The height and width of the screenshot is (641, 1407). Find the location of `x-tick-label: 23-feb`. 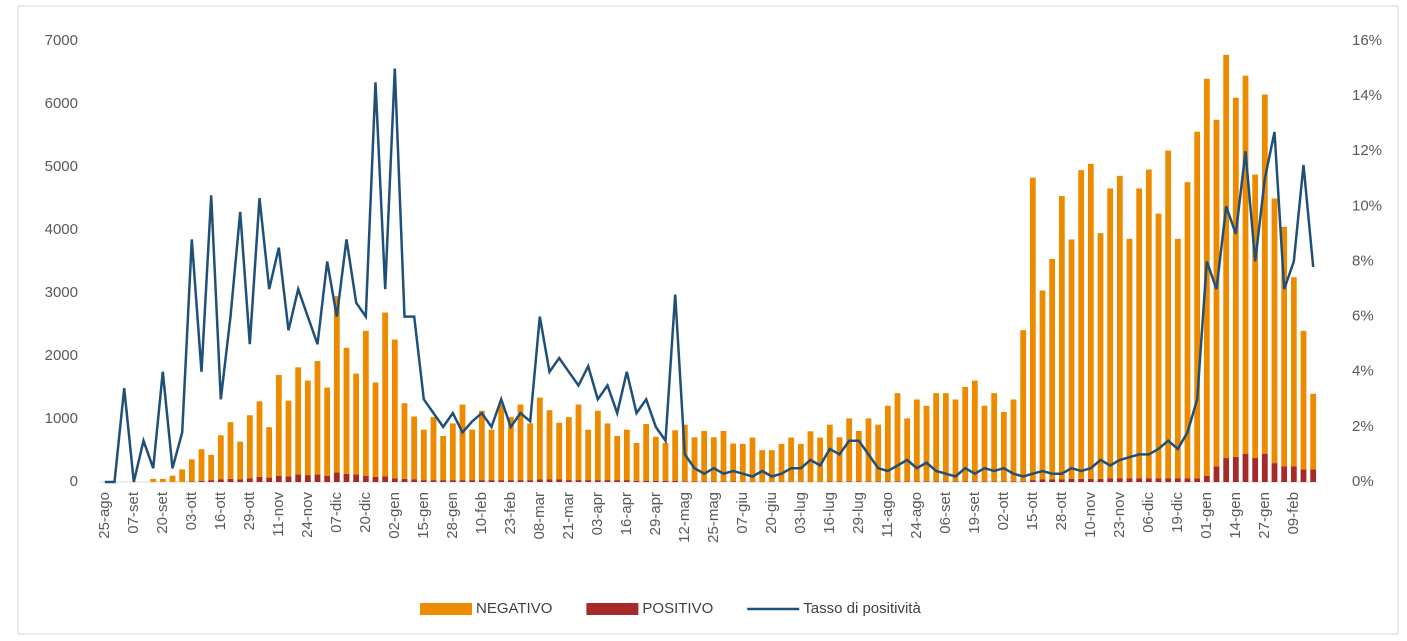

x-tick-label: 23-feb is located at coordinates (510, 513).